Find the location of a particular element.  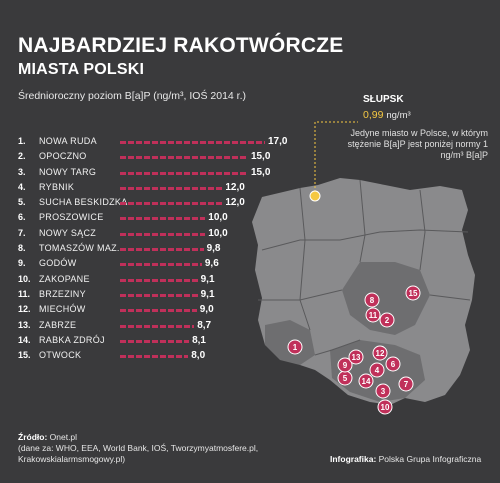

ranking-row: 14. RABKA ZDRÓJ 8,1 is located at coordinates (148, 340).